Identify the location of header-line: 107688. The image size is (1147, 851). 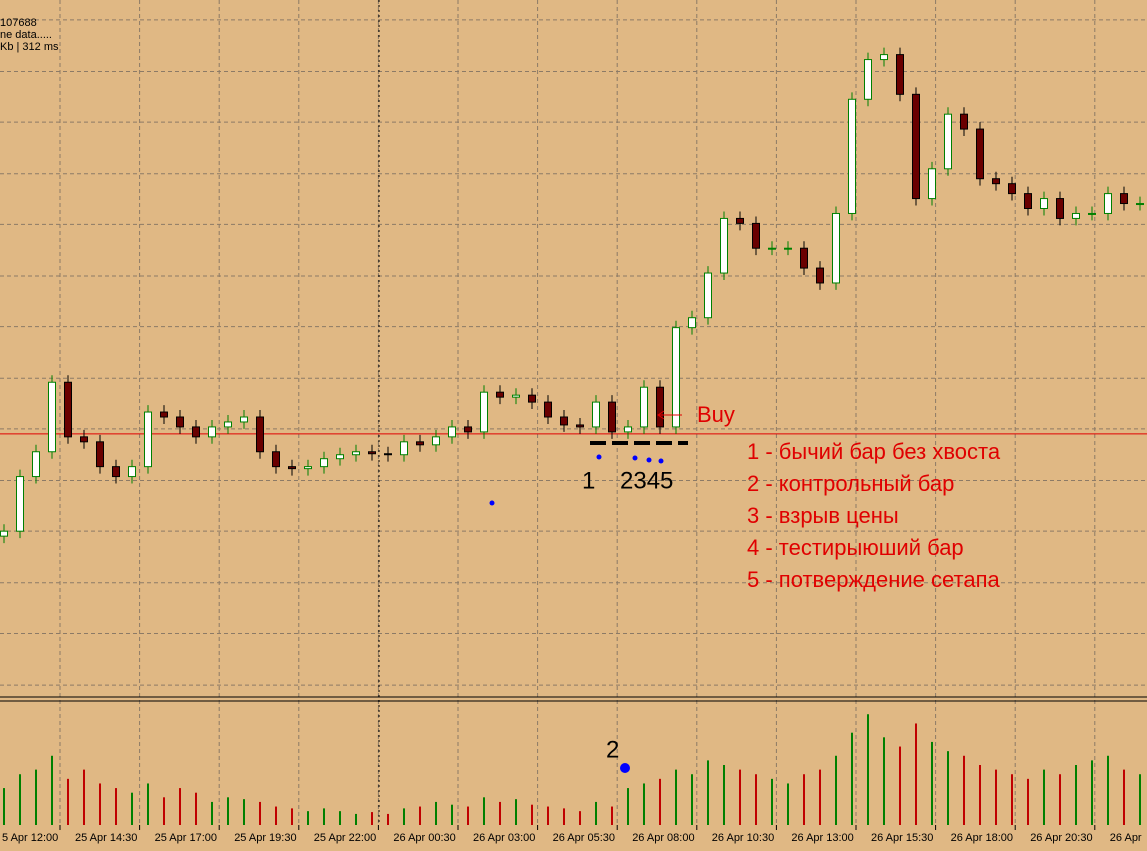
(18, 23).